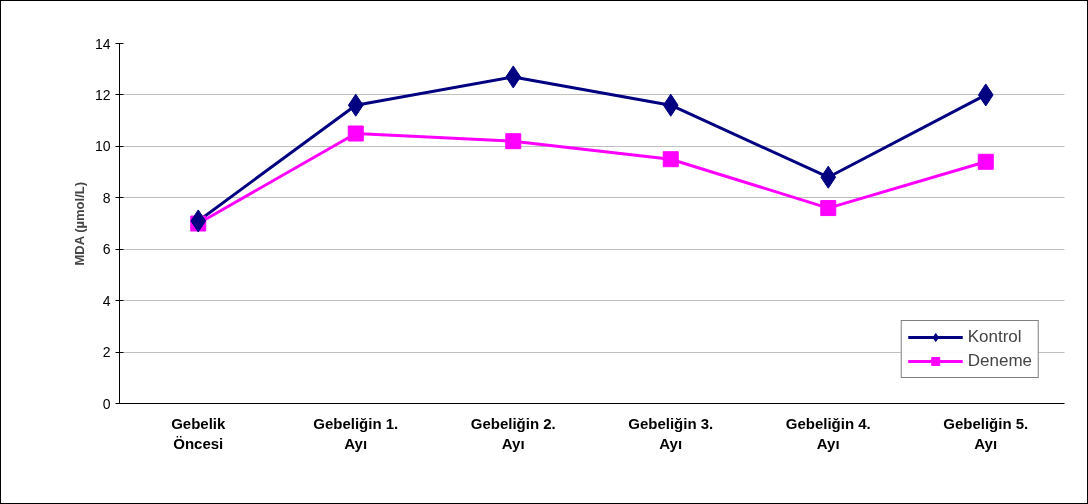 This screenshot has height=504, width=1088. Describe the element at coordinates (79, 223) in the screenshot. I see `y-axis-title: MDA (µmol/L)` at that location.